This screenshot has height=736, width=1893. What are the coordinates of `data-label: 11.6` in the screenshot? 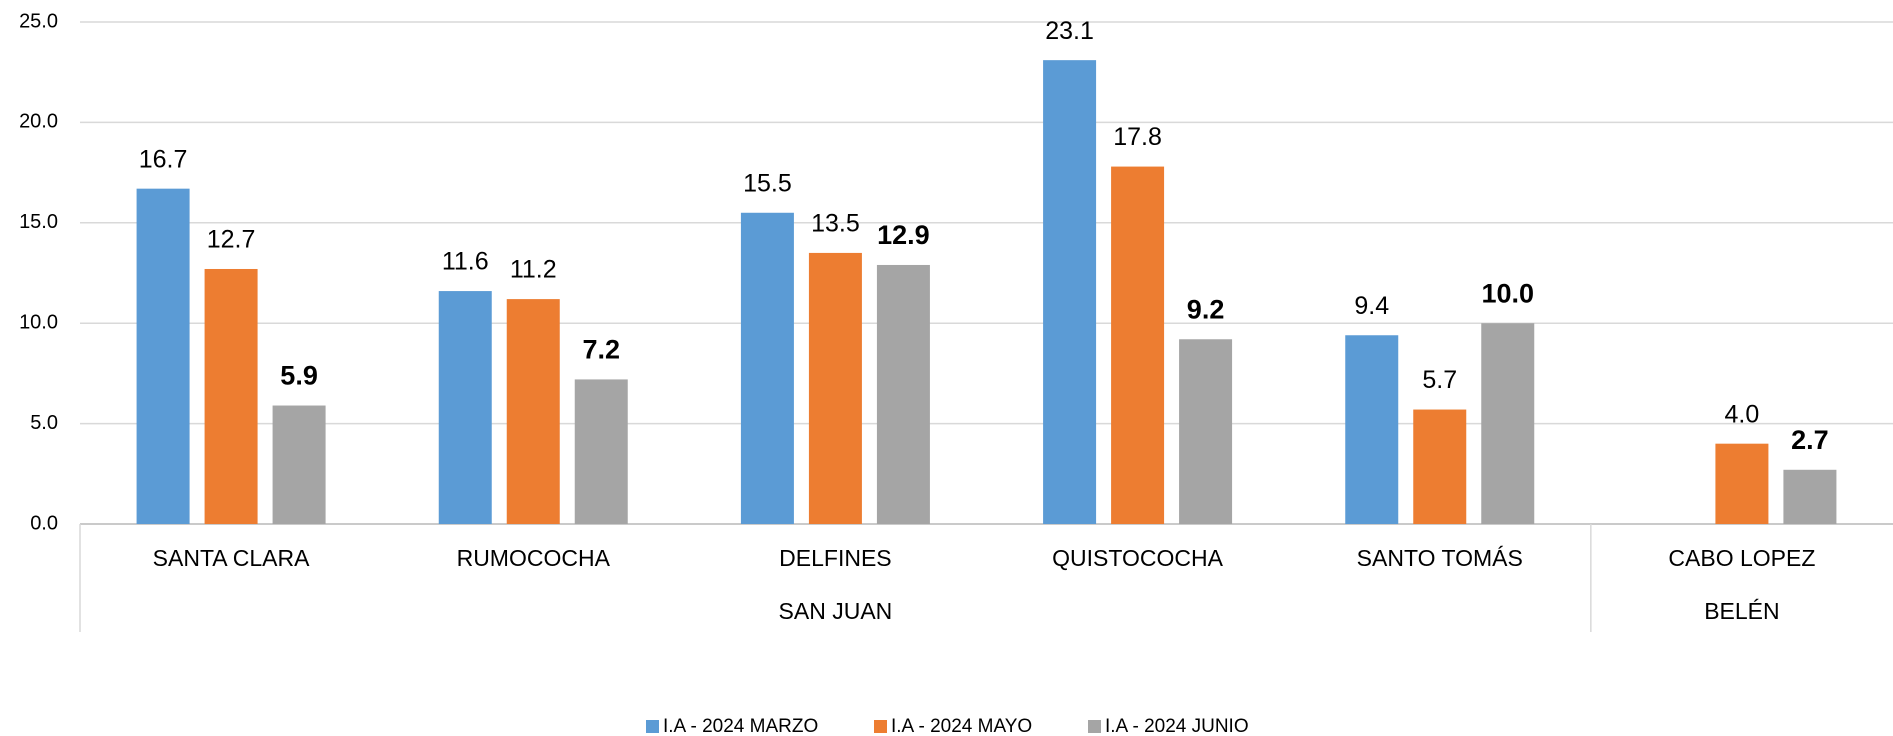 It's located at (465, 262).